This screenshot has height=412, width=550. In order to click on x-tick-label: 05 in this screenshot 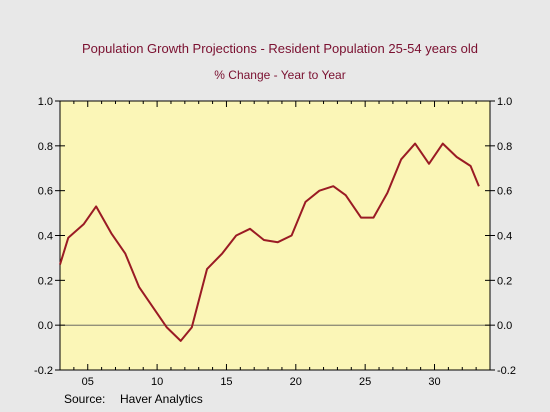, I will do `click(88, 382)`.